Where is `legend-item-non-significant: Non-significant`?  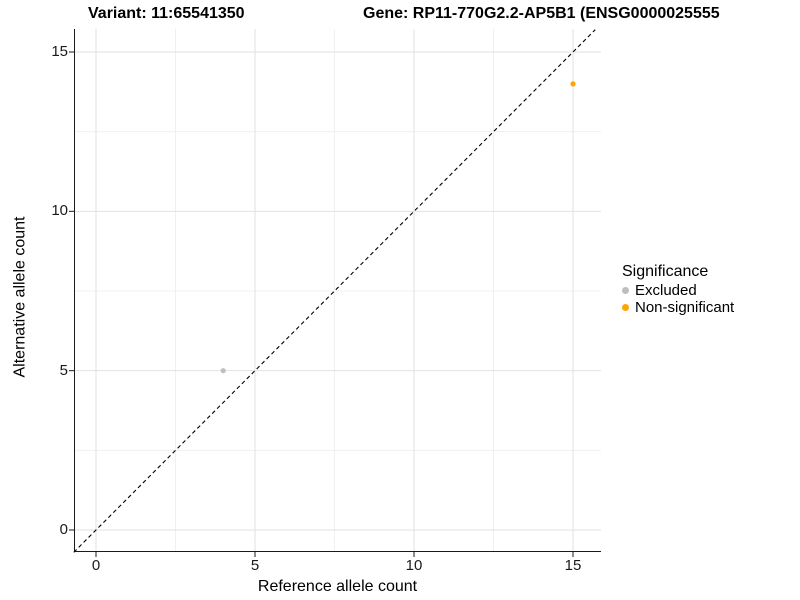
legend-item-non-significant: Non-significant is located at coordinates (678, 307).